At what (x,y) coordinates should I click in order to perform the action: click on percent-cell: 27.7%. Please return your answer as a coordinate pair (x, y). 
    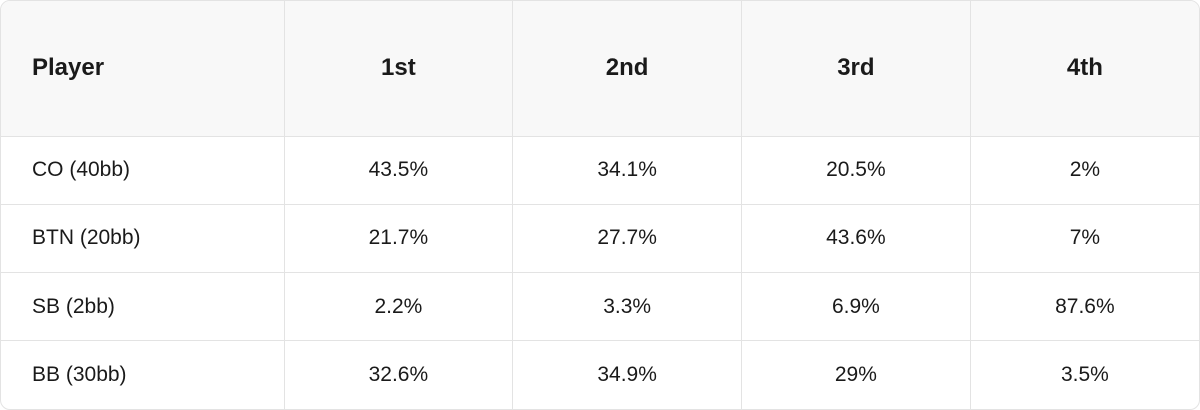
    Looking at the image, I should click on (627, 239).